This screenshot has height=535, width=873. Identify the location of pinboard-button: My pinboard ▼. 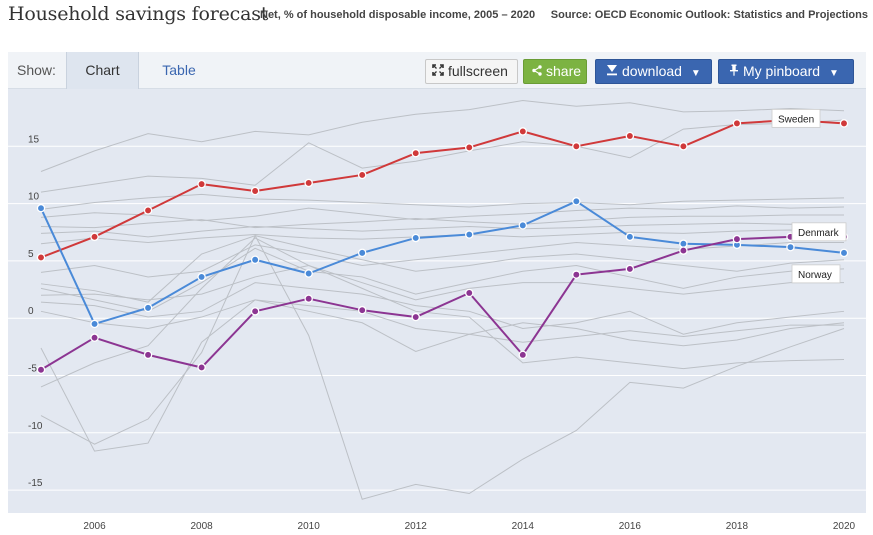
(786, 71).